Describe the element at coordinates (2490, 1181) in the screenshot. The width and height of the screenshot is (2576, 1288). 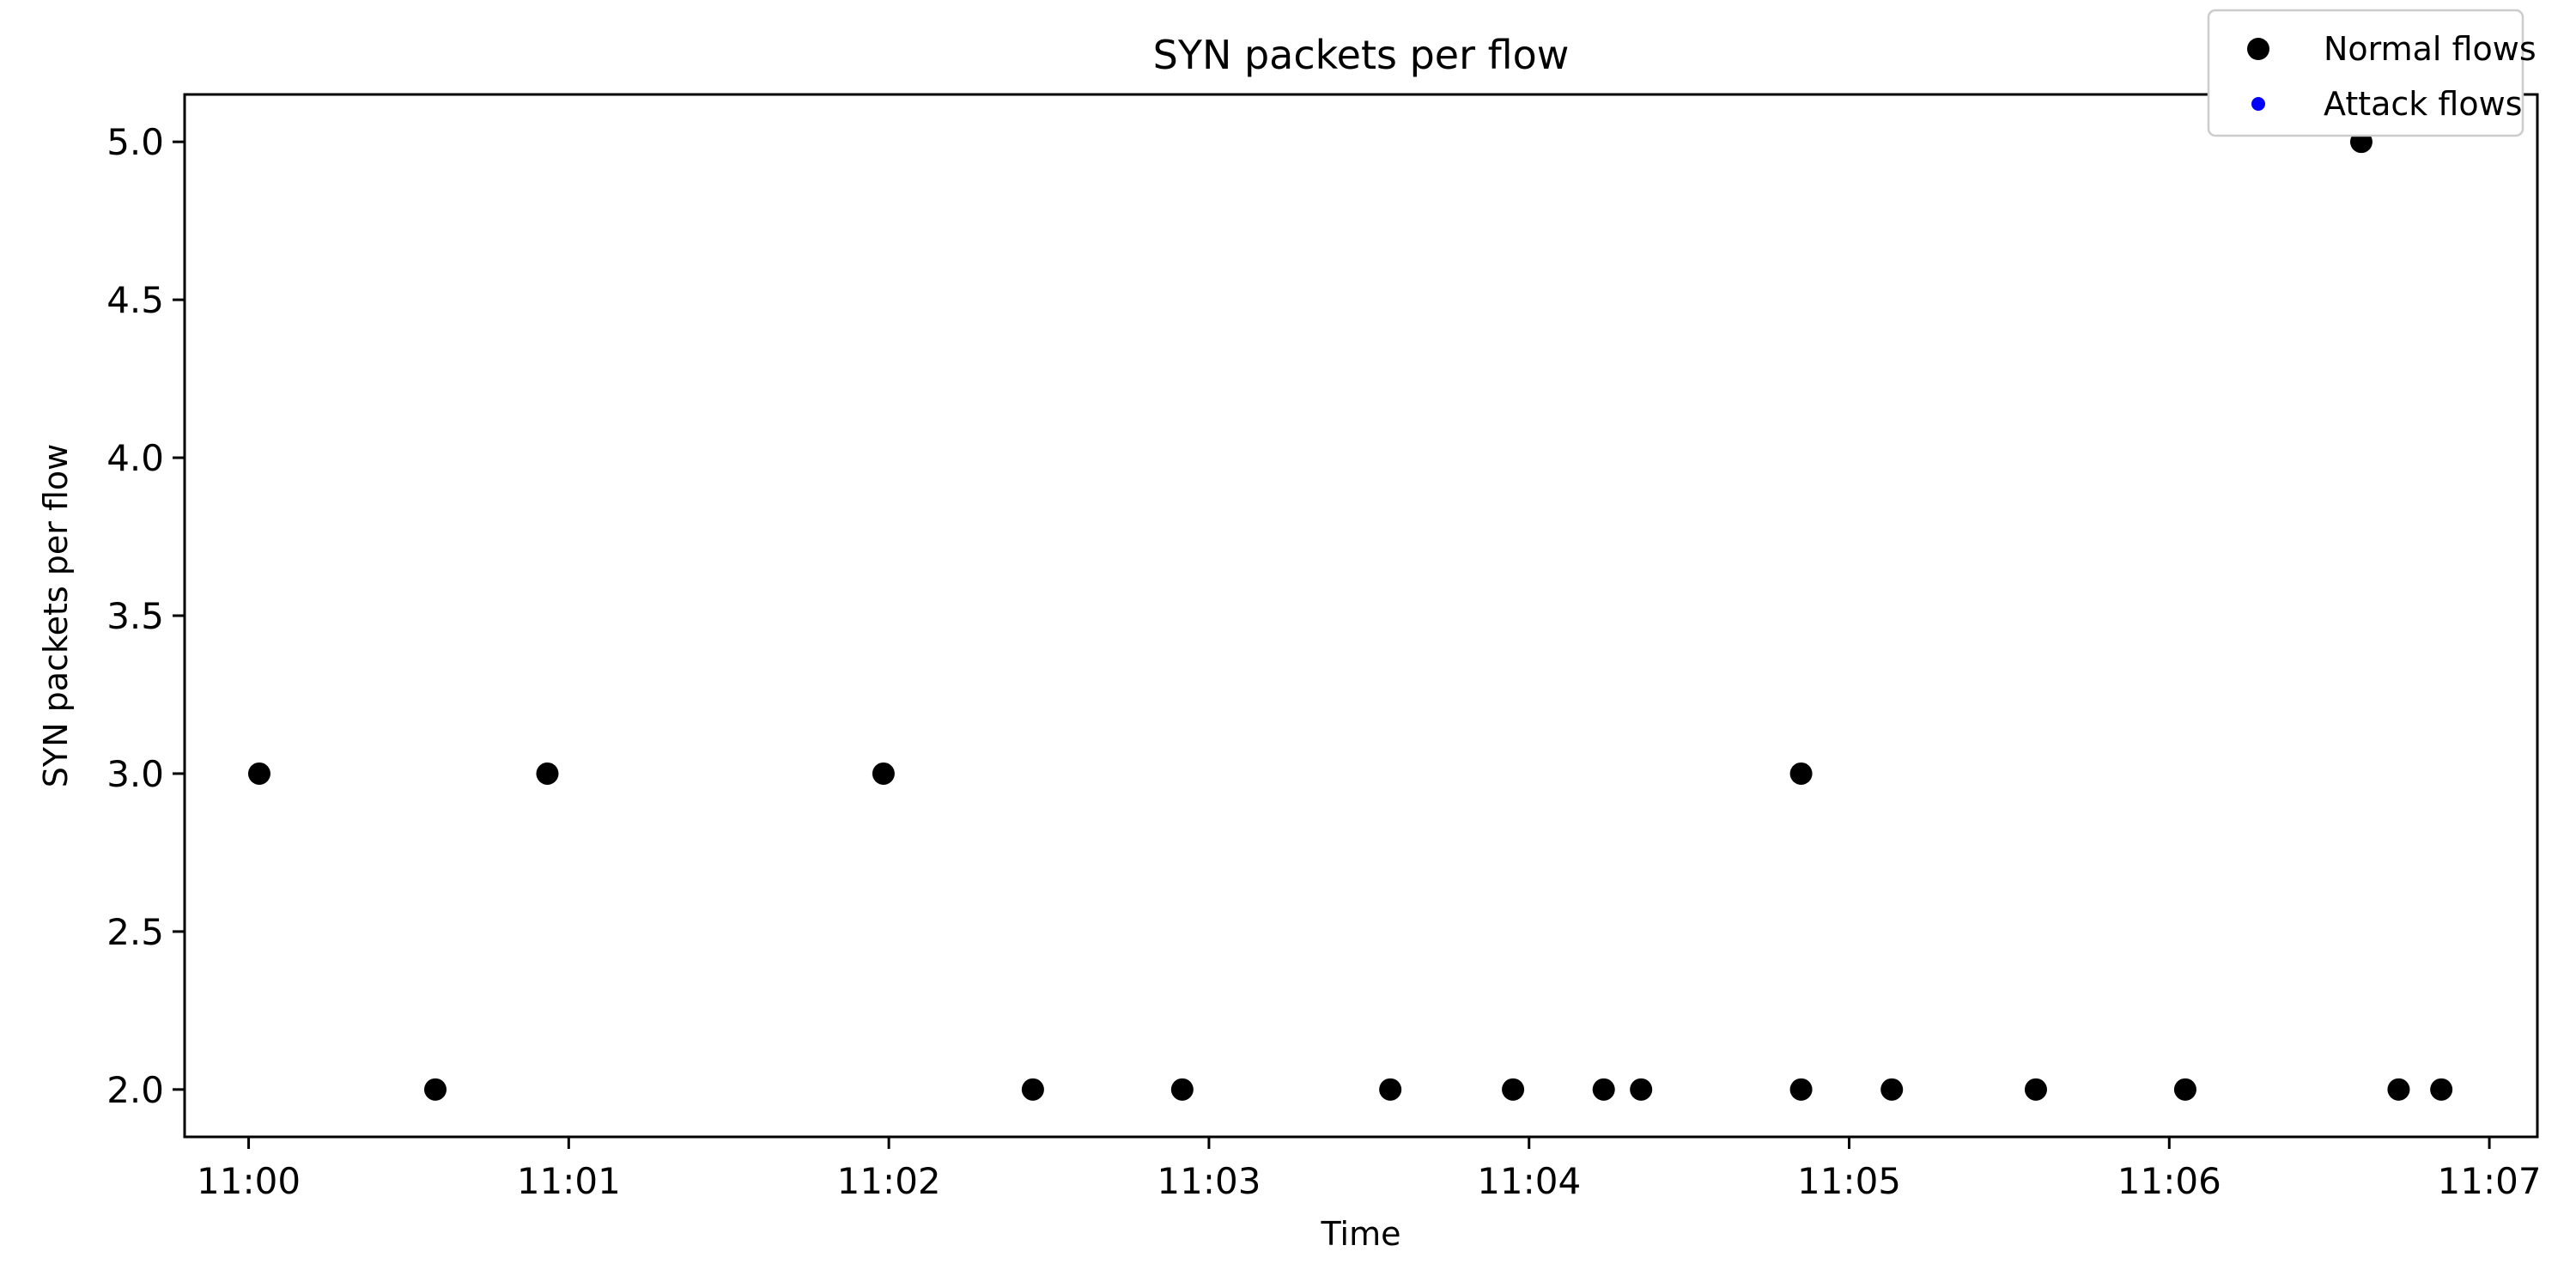
I see `x-tick-label: 11:07` at that location.